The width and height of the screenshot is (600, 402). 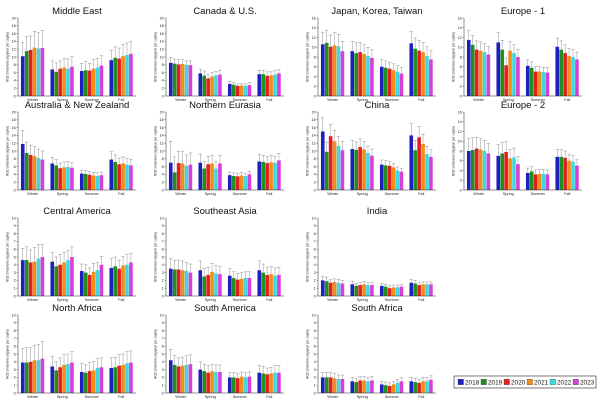 What do you see at coordinates (93, 283) in the screenshot?
I see `bar-central-america-summer-2021` at bounding box center [93, 283].